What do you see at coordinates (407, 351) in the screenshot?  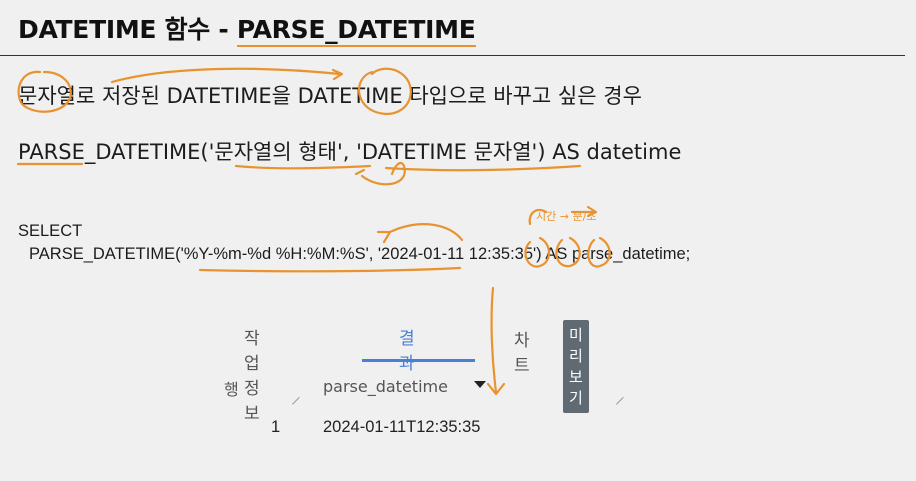 I see `tab-results: 결과` at bounding box center [407, 351].